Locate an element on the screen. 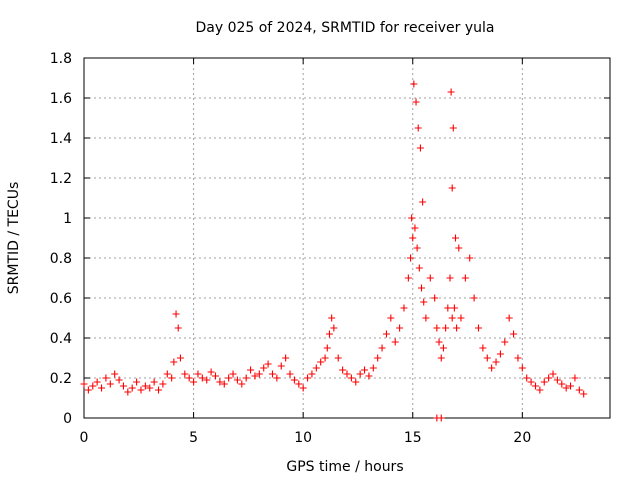 Image resolution: width=640 pixels, height=480 pixels. x-tick-label: 5 is located at coordinates (193, 438).